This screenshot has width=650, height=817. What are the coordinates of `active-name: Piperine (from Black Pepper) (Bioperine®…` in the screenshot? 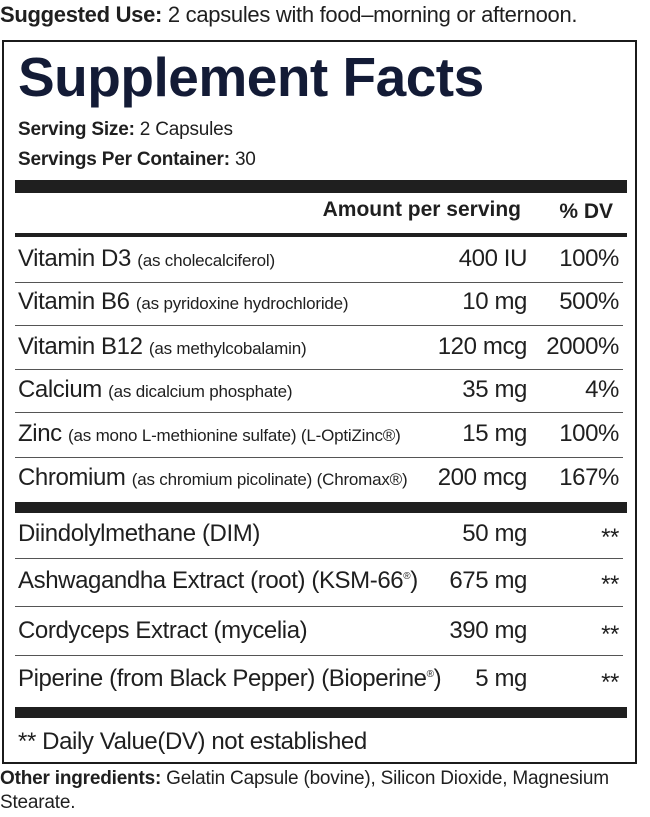 It's located at (230, 678).